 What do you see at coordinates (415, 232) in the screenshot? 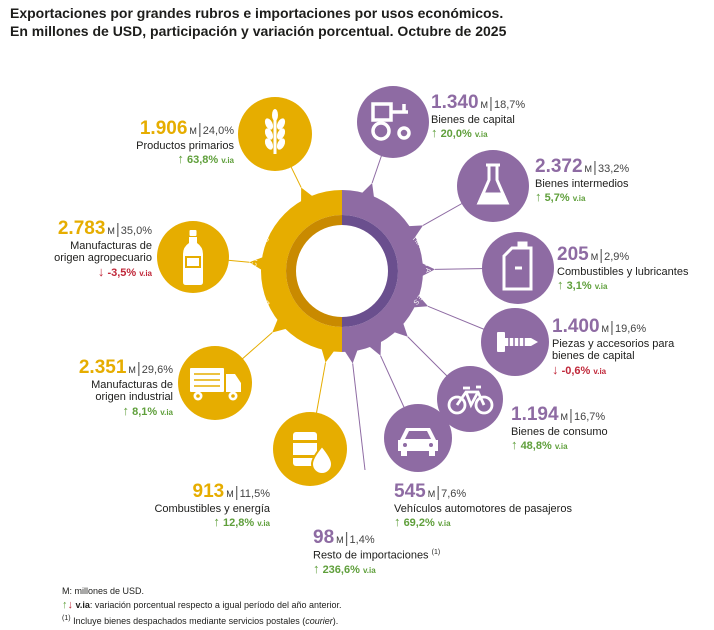
I see `wedge-bienes-intermedios` at bounding box center [415, 232].